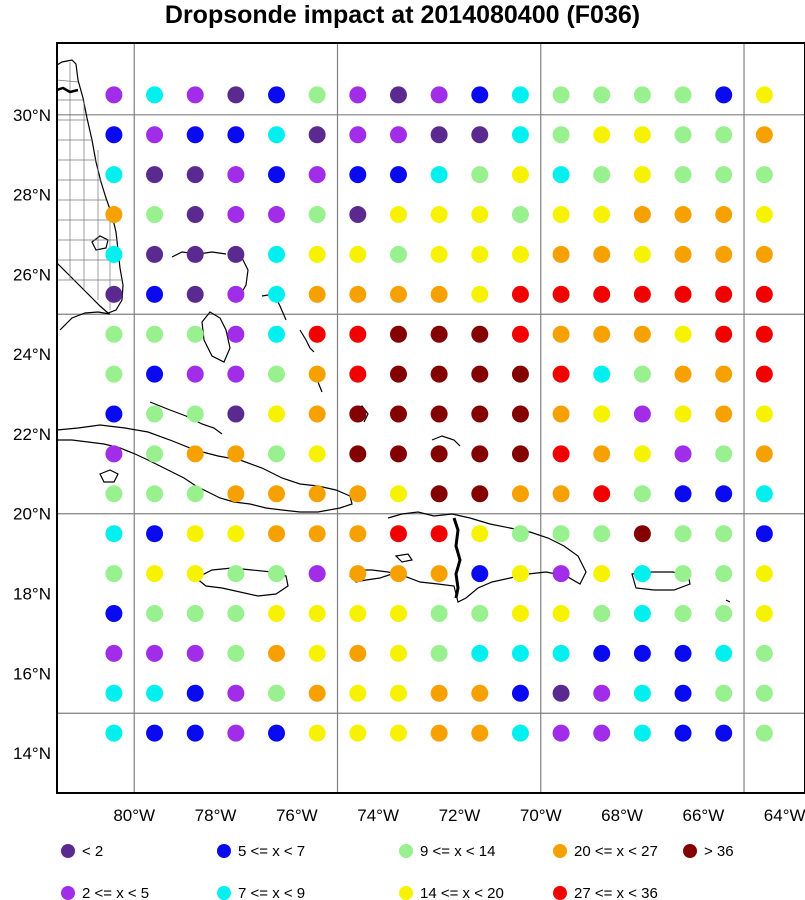 The height and width of the screenshot is (900, 805). I want to click on legend-label: 27 <= x < 36, so click(616, 892).